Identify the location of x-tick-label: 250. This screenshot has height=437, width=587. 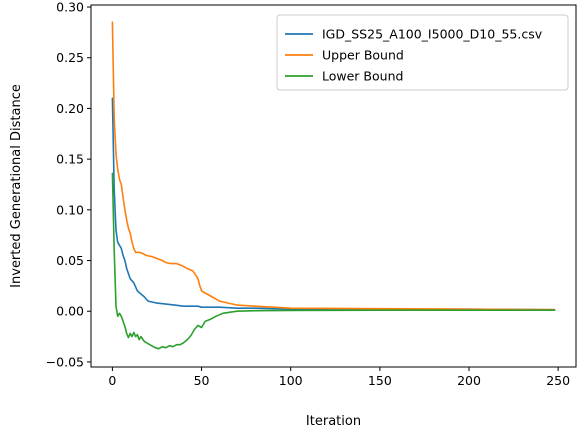
(558, 380).